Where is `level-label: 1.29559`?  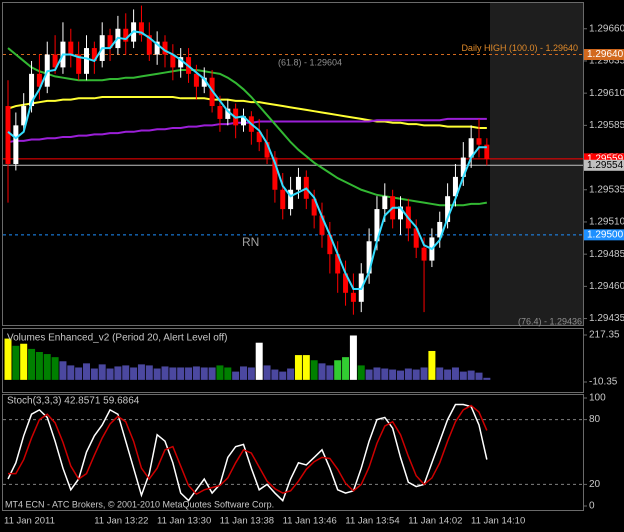
level-label: 1.29559 is located at coordinates (605, 158).